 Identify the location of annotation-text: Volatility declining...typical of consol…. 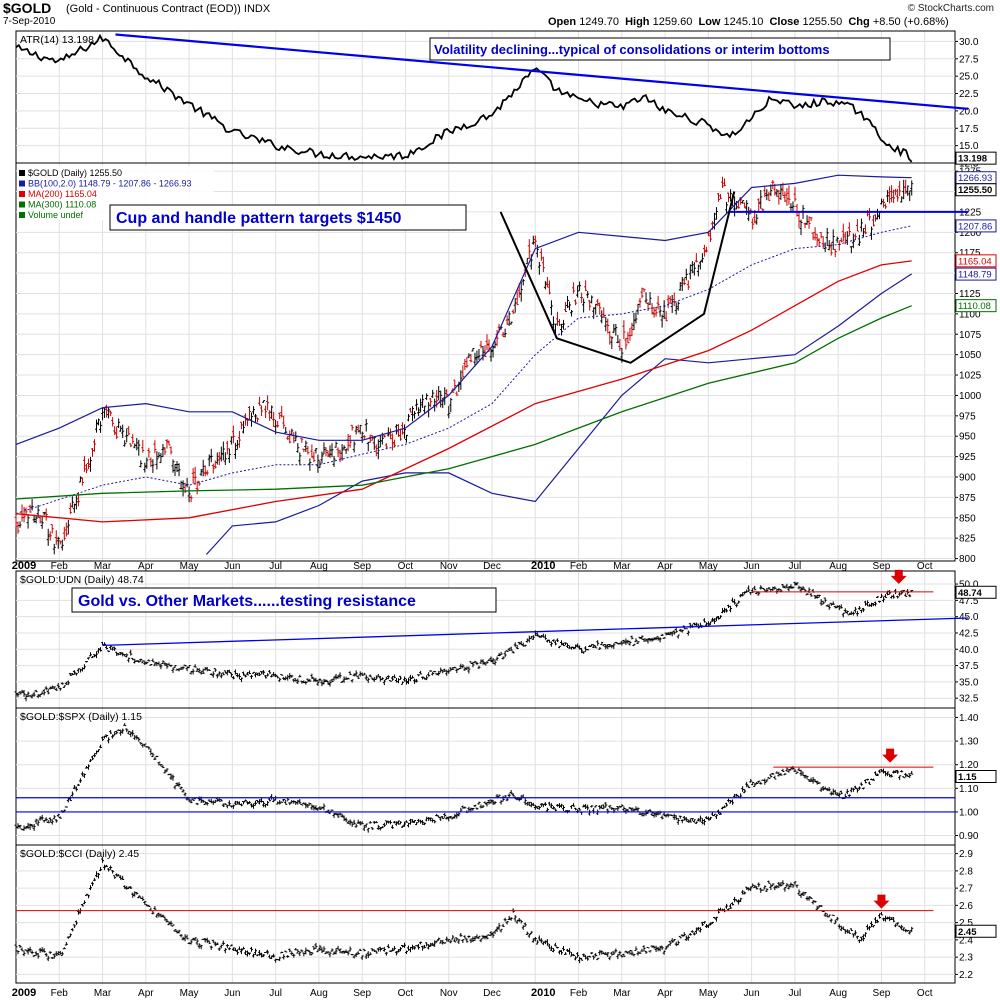
(632, 49).